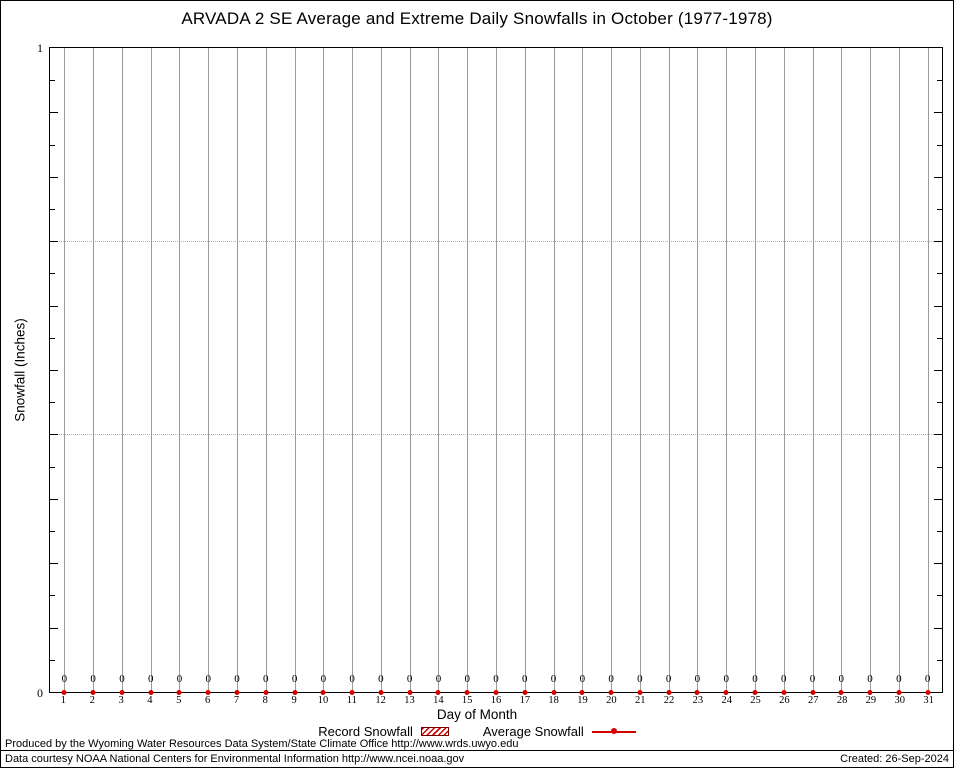 This screenshot has height=768, width=954. What do you see at coordinates (63, 700) in the screenshot?
I see `x-tick-label: 1` at bounding box center [63, 700].